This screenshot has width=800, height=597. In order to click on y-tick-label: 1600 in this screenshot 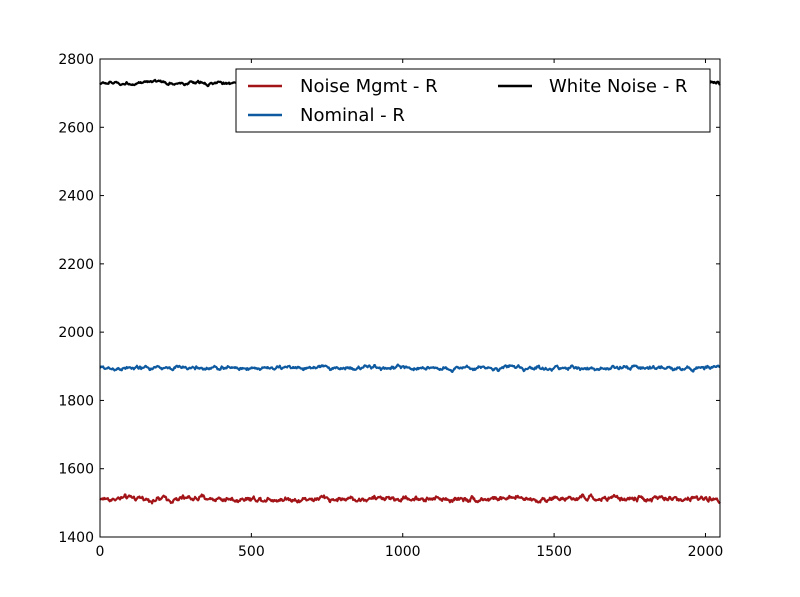, I will do `click(76, 470)`.